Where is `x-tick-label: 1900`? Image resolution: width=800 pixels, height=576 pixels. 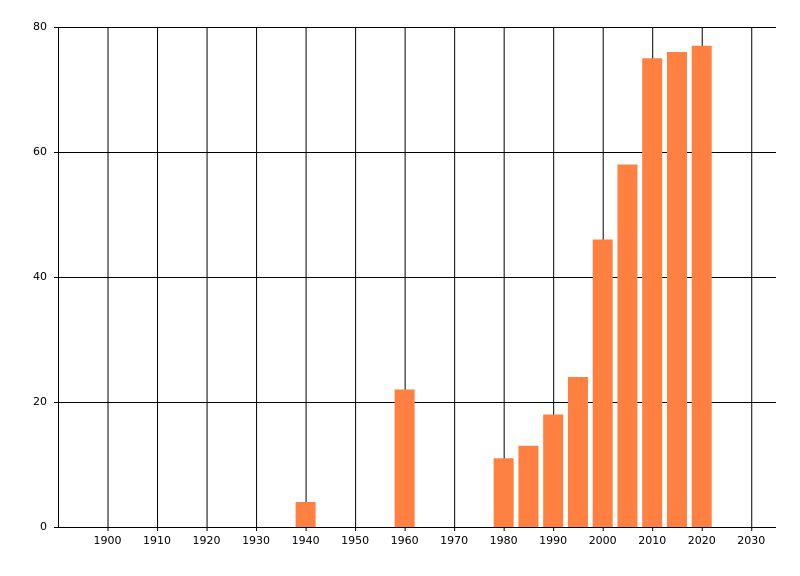
x-tick-label: 1900 is located at coordinates (108, 540).